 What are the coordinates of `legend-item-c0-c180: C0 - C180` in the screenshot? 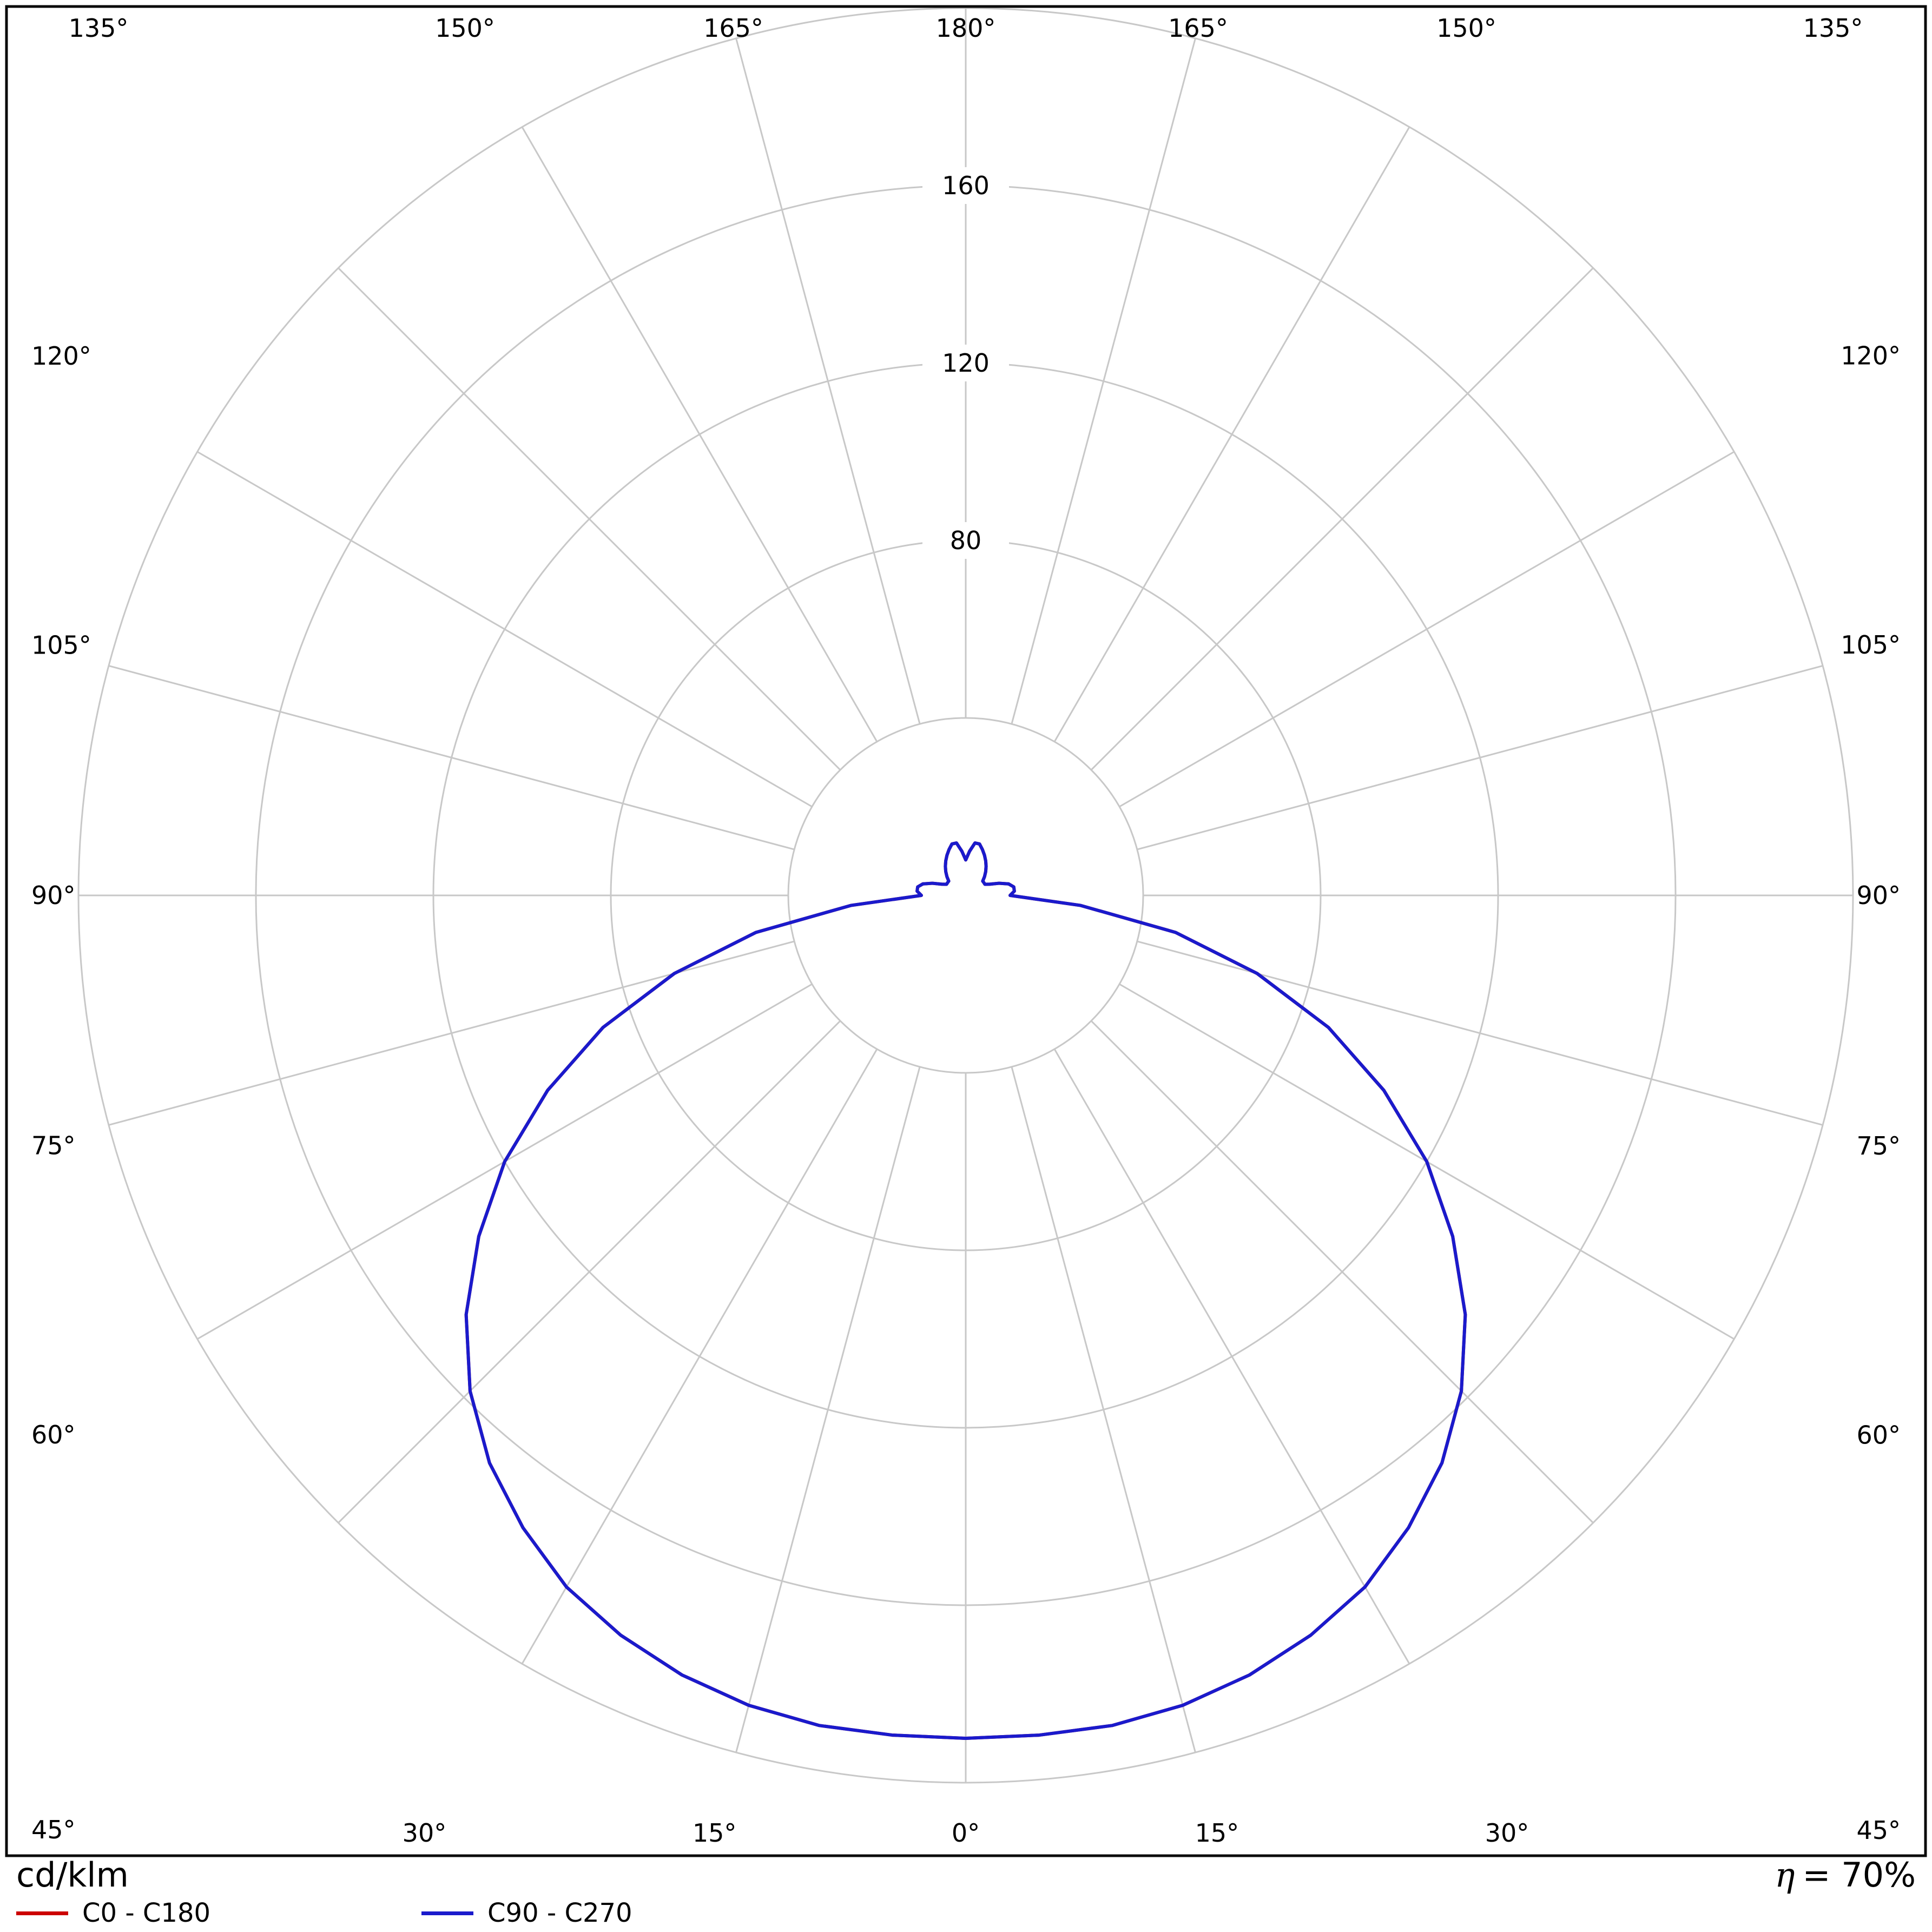 It's located at (113, 1913).